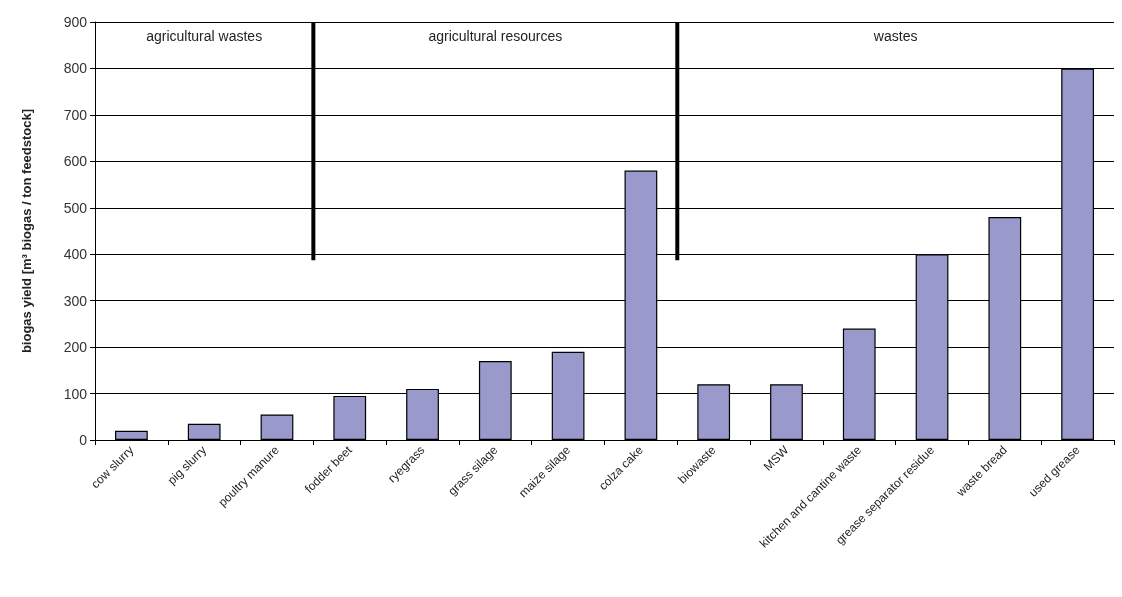 The width and height of the screenshot is (1122, 597). Describe the element at coordinates (495, 35) in the screenshot. I see `annotation: agricultural resources` at that location.